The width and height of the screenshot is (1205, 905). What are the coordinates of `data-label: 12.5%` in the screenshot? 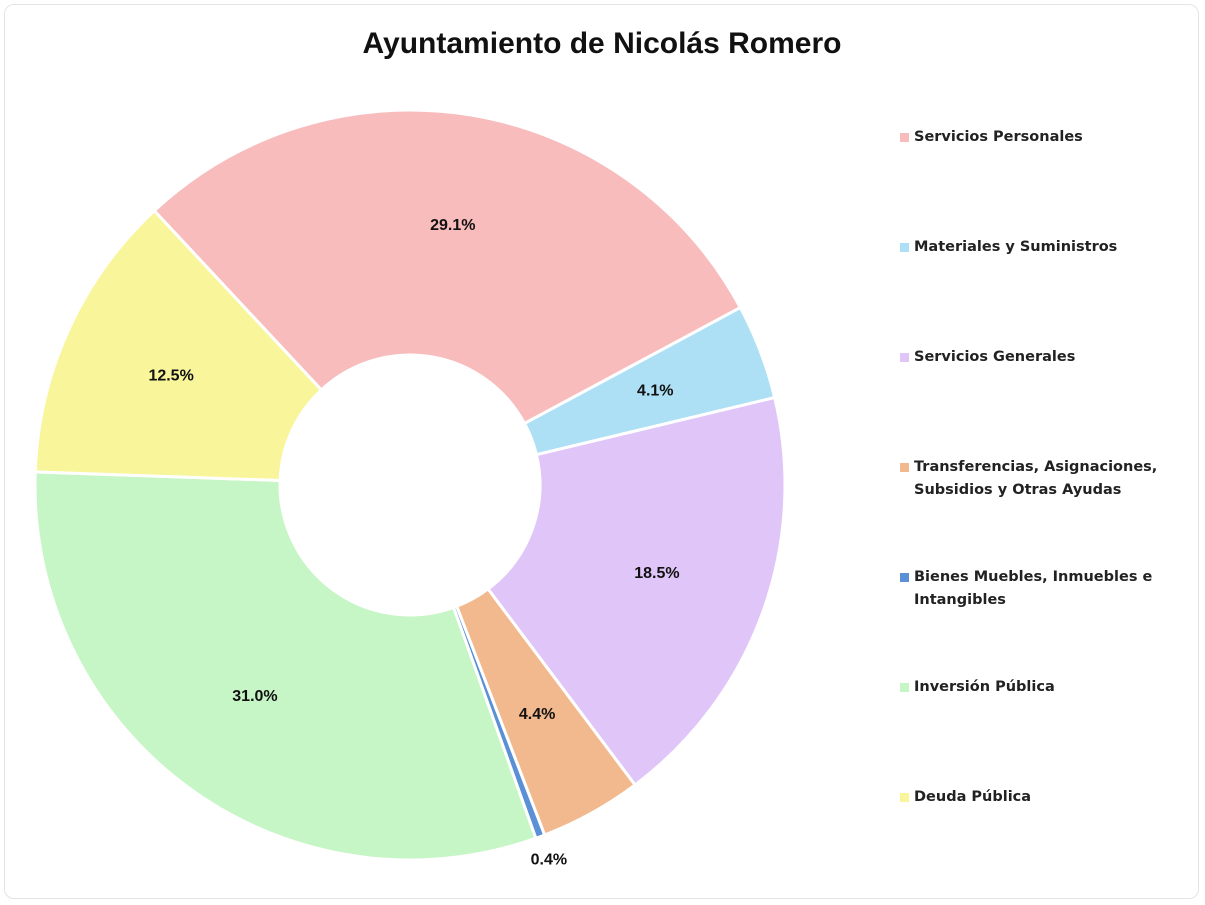 It's located at (170, 375).